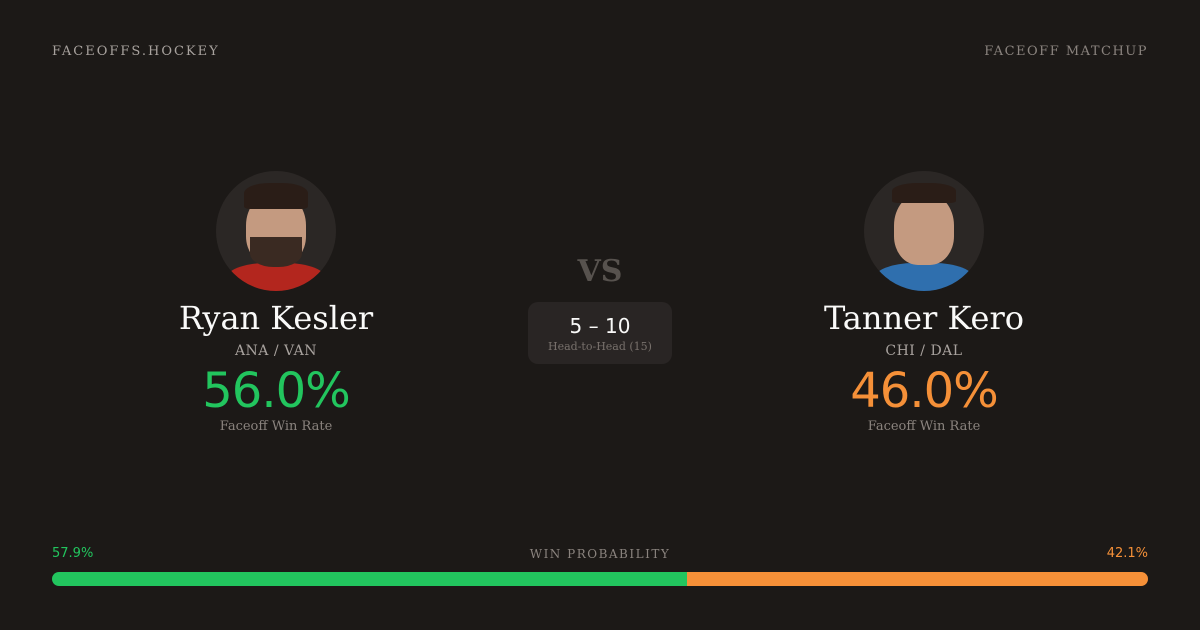  Describe the element at coordinates (276, 391) in the screenshot. I see `win-rate: 56.0%` at that location.